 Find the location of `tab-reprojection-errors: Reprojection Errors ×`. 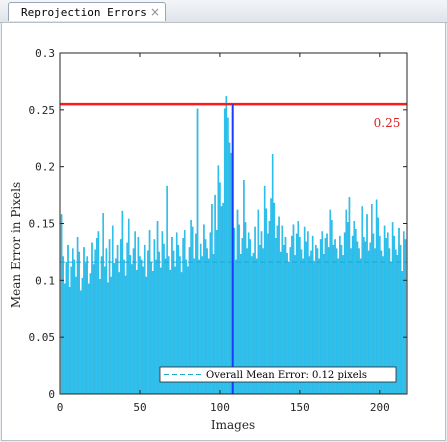

tab-reprojection-errors: Reprojection Errors × is located at coordinates (87, 11).